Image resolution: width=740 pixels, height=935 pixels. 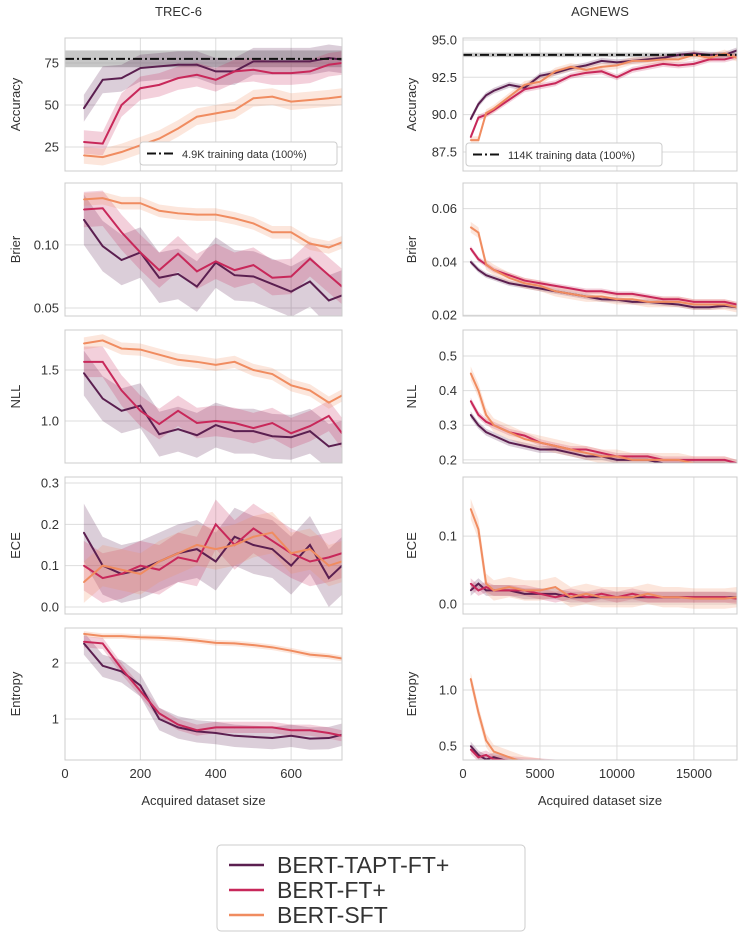 What do you see at coordinates (444, 315) in the screenshot?
I see `y-tick-label: 0.02` at bounding box center [444, 315].